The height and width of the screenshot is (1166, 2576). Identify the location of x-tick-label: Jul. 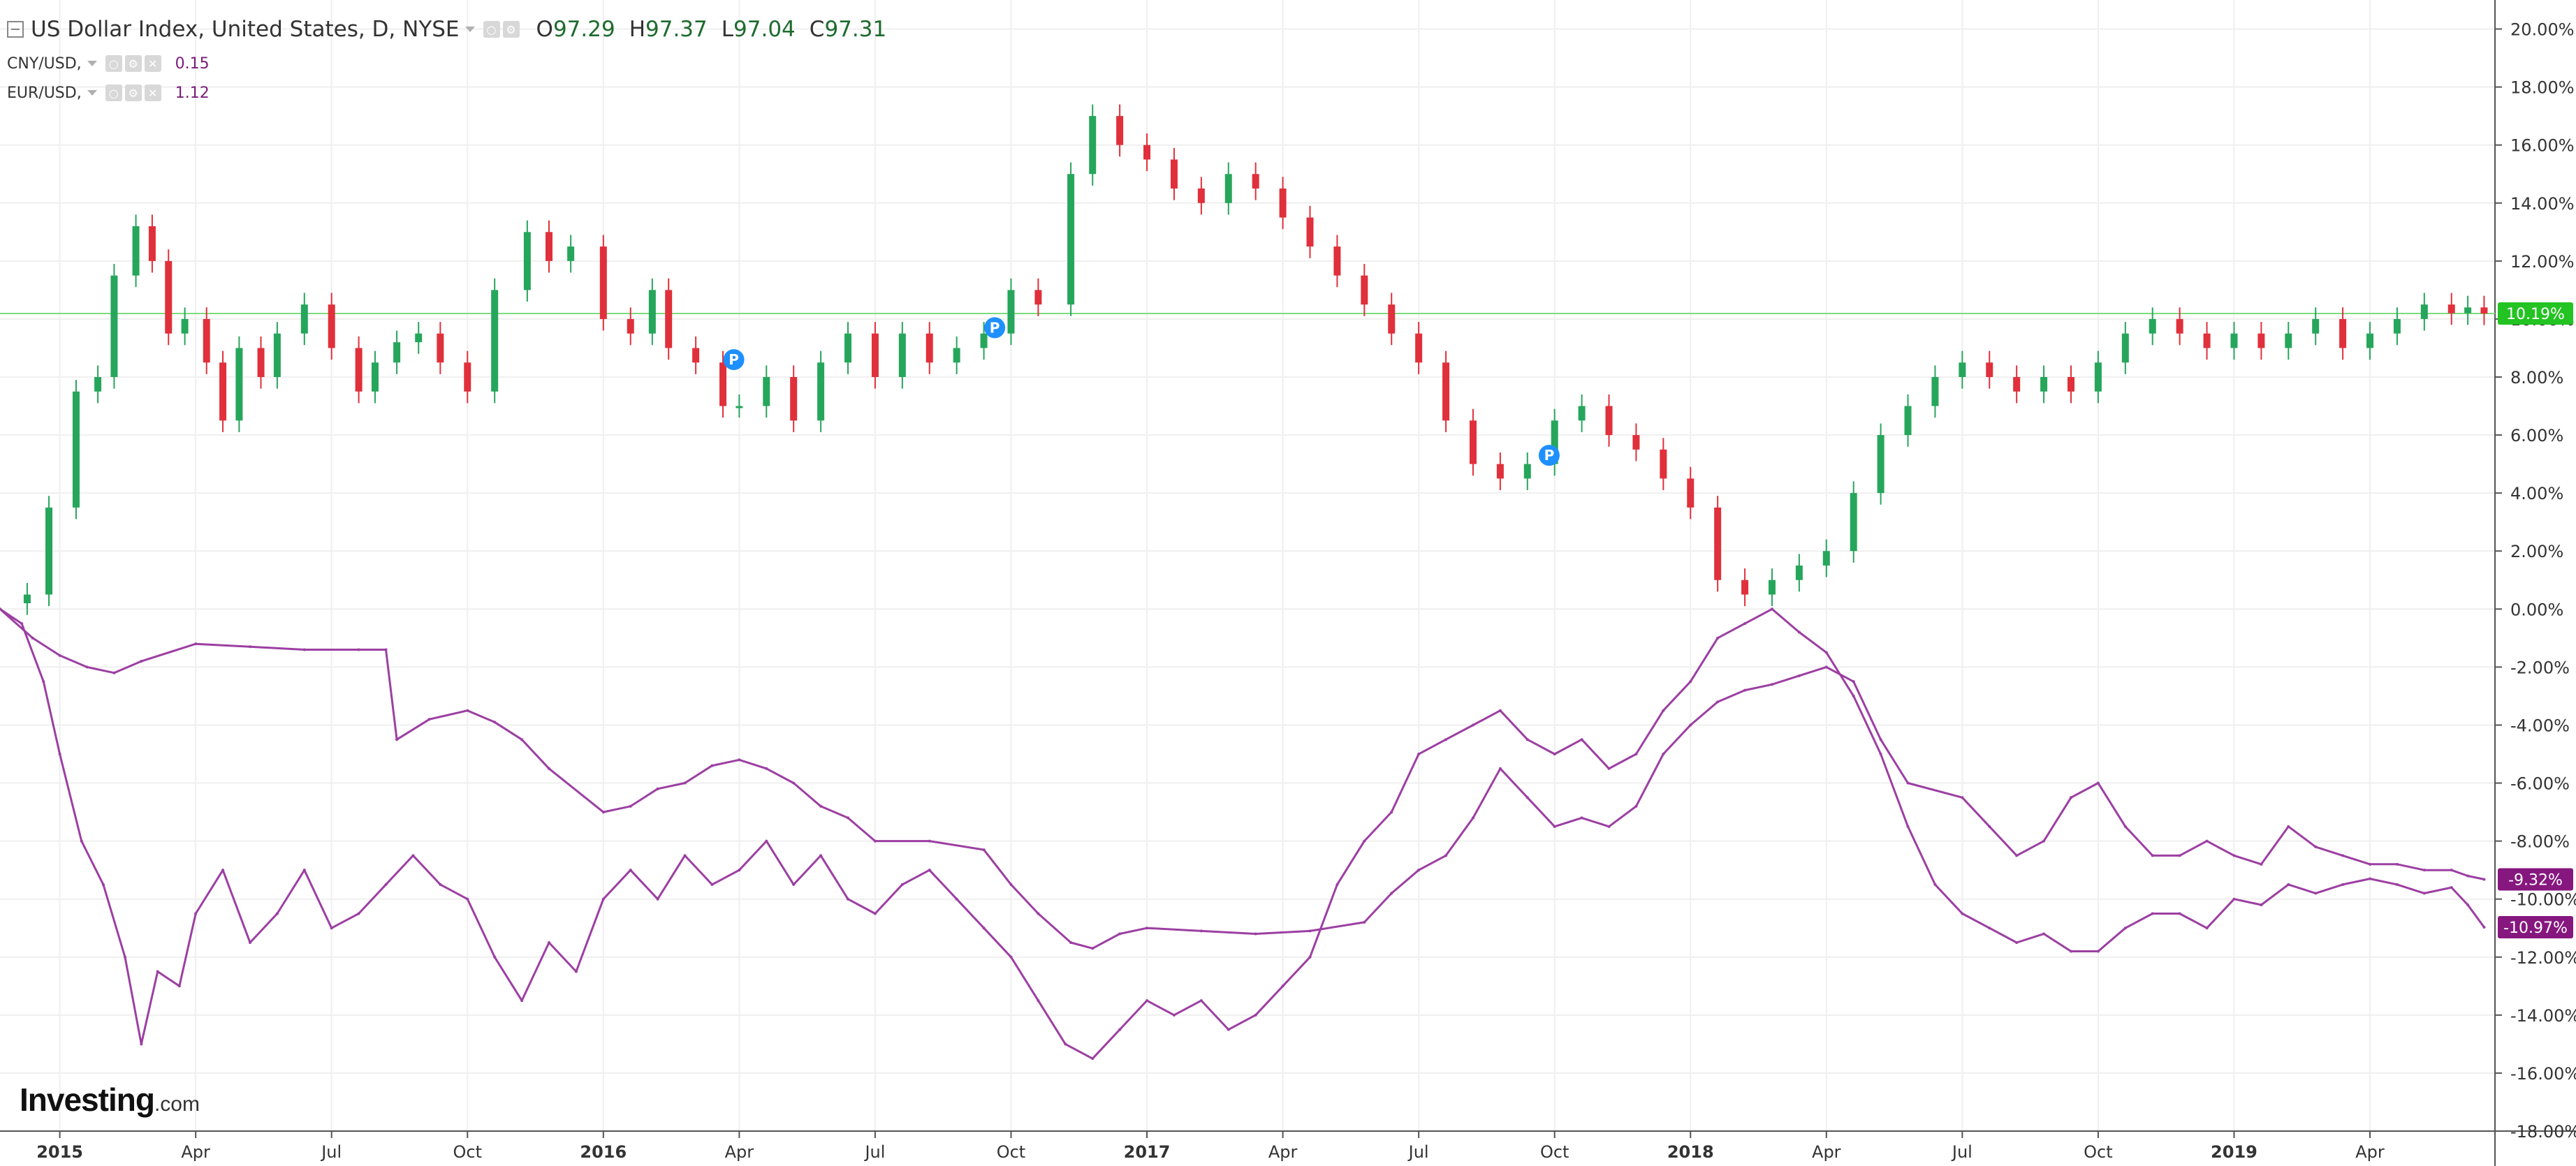
(331, 1152).